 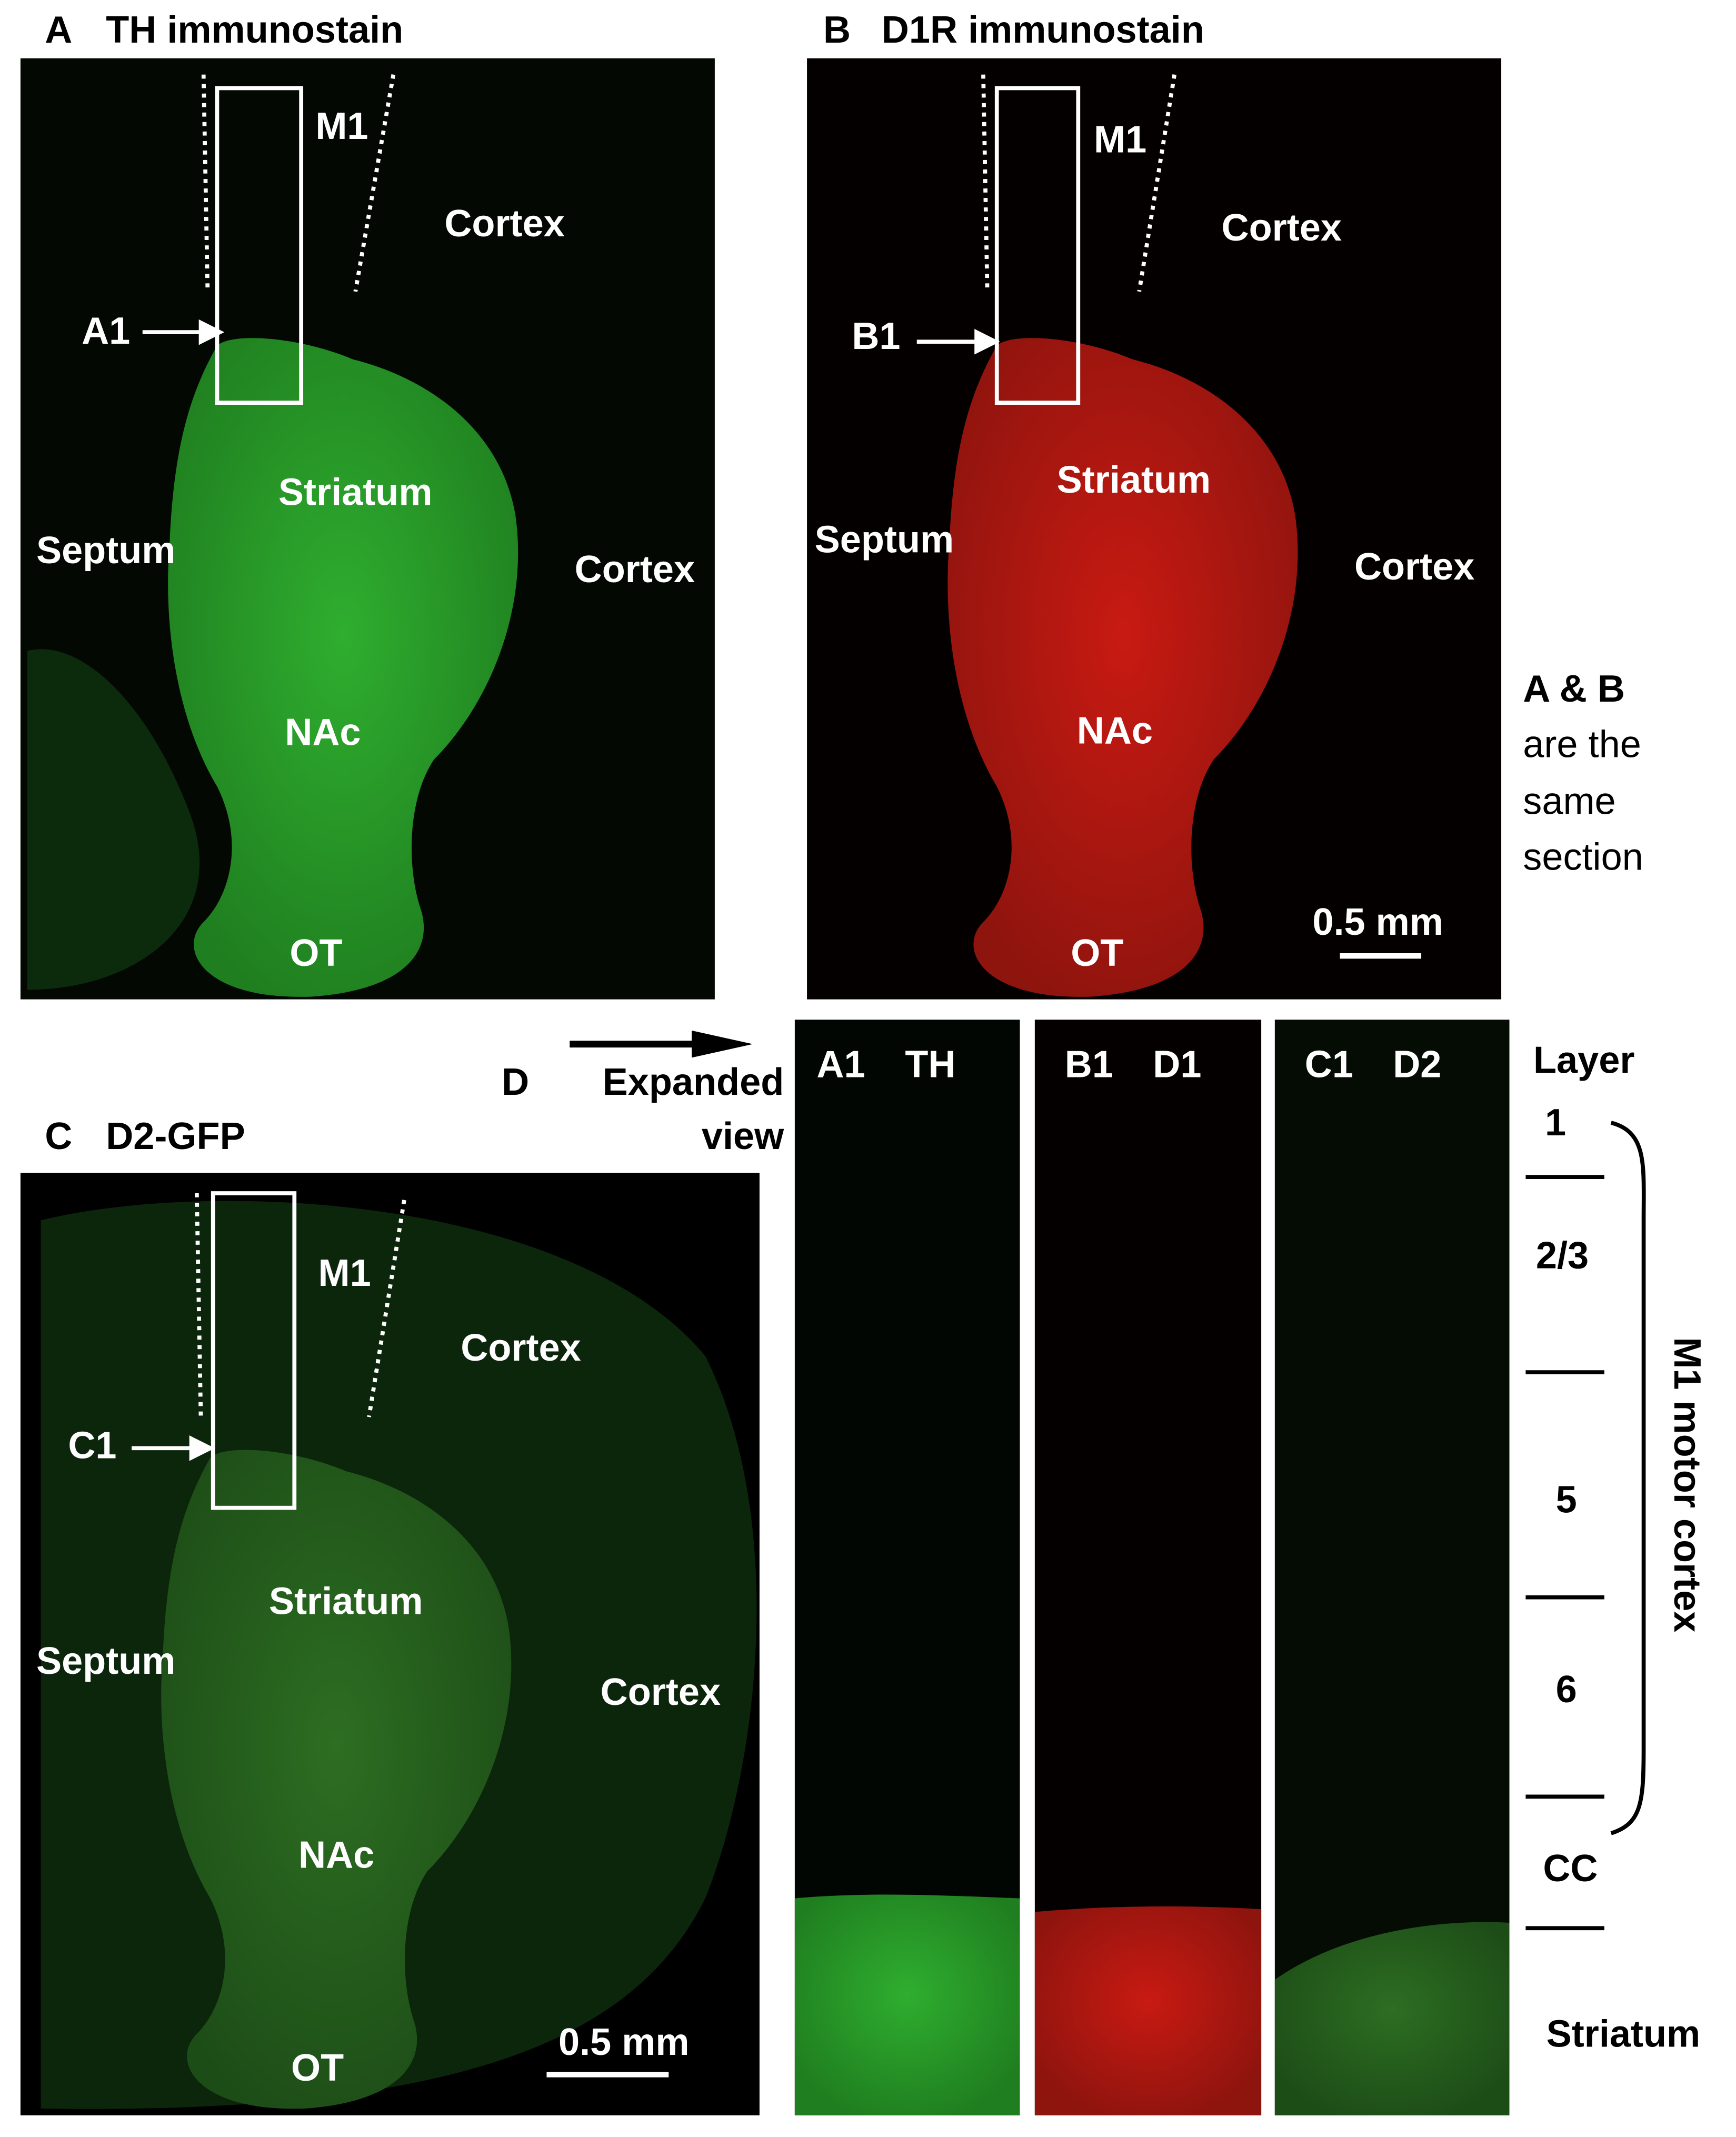 I want to click on inset-label: A1, so click(x=106, y=331).